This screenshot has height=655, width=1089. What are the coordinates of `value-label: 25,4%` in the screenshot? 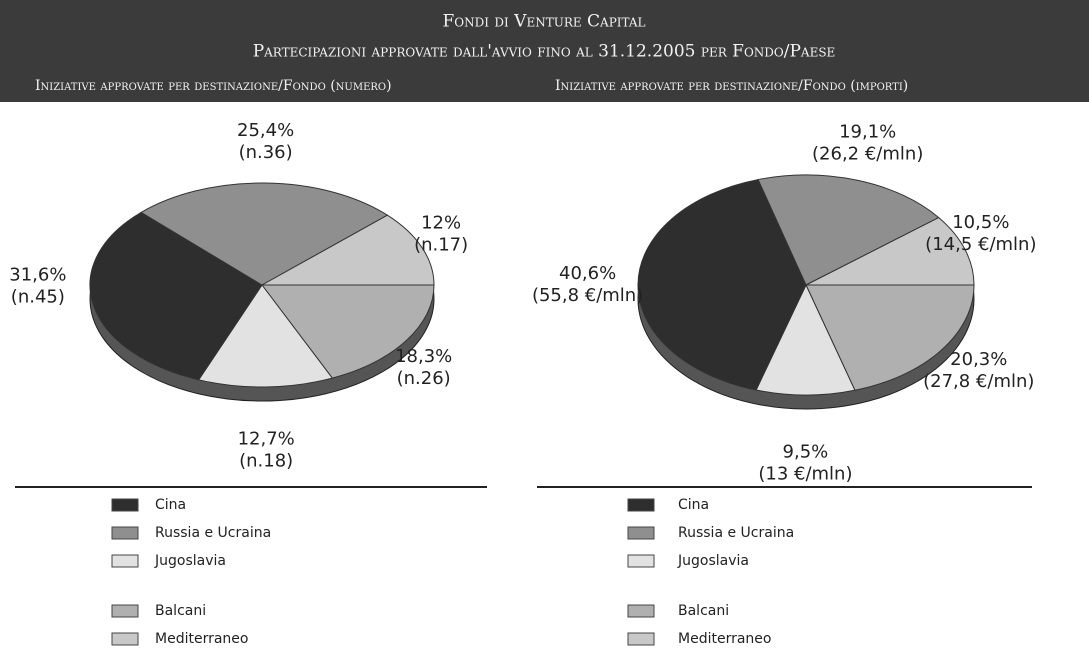 It's located at (265, 130).